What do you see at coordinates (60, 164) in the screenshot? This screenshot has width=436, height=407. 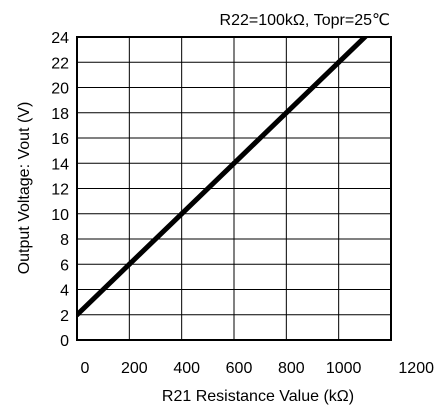 I see `y-tick-label: 14` at bounding box center [60, 164].